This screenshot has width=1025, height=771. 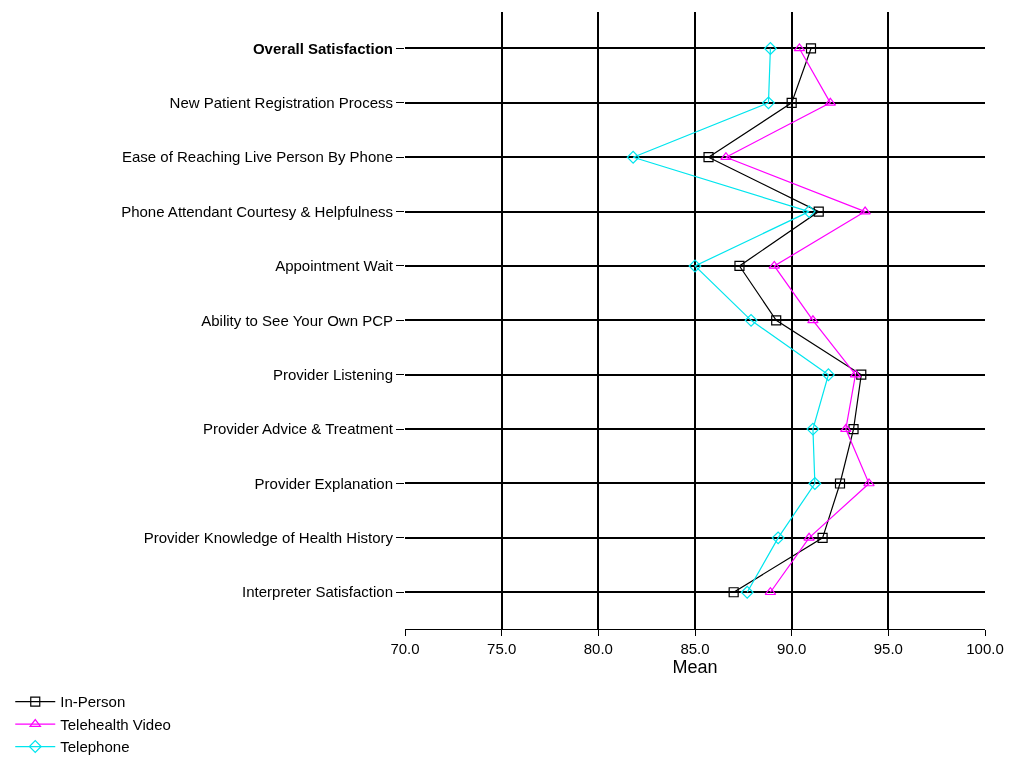 I want to click on x-tick-label: 85.0, so click(x=695, y=648).